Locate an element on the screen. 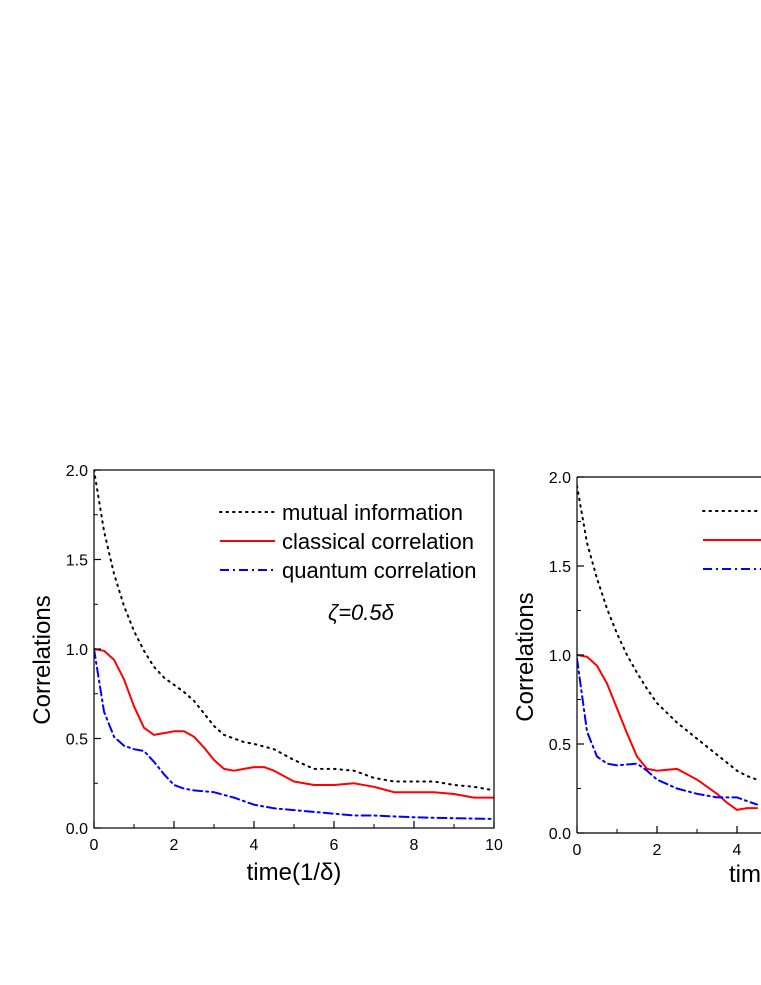 This screenshot has height=985, width=761. right-y-tick-label: 1.0 is located at coordinates (560, 656).